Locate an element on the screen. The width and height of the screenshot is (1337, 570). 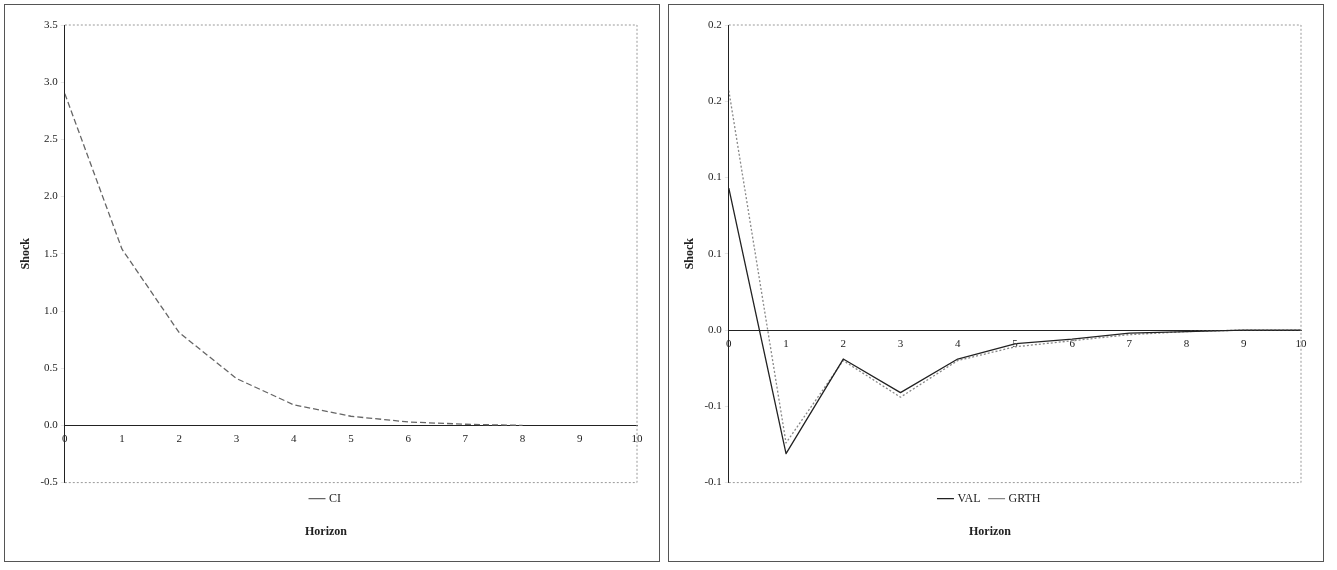
legend-label: CI is located at coordinates (335, 497).